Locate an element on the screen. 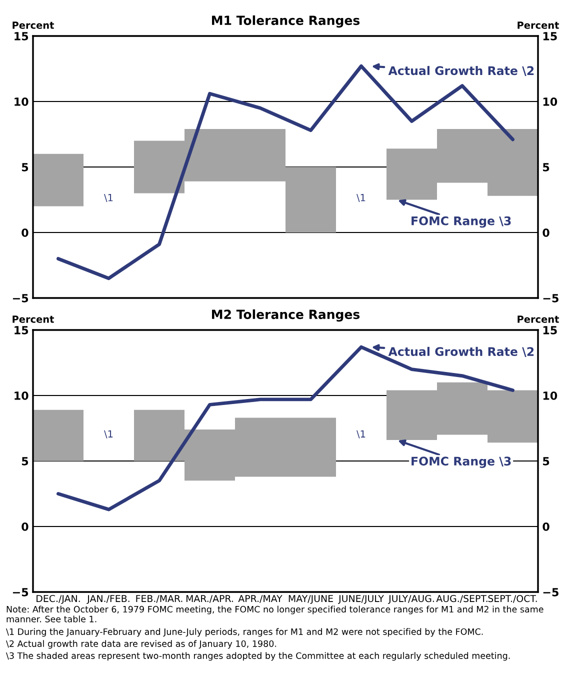 The width and height of the screenshot is (578, 676). x-tick-label: AUG./SEPT. is located at coordinates (462, 598).